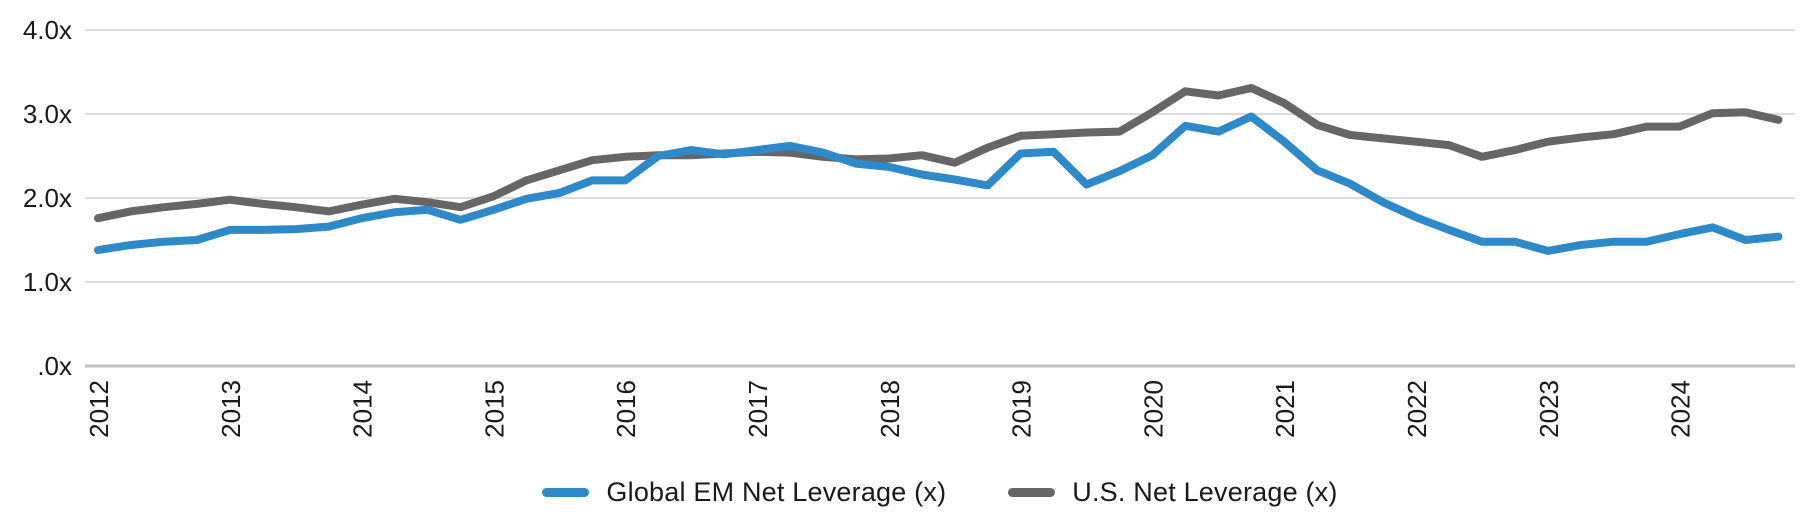  I want to click on x-axis-tick-label: 2018, so click(890, 409).